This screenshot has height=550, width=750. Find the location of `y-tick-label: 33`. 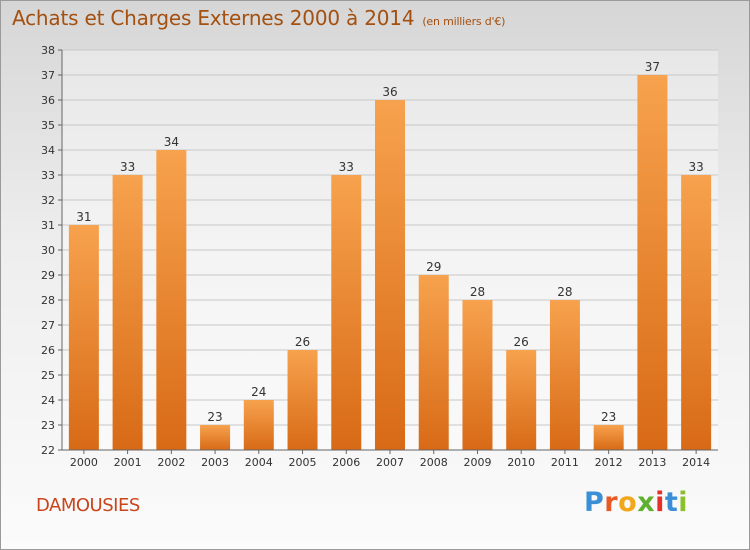

y-tick-label: 33 is located at coordinates (48, 175).